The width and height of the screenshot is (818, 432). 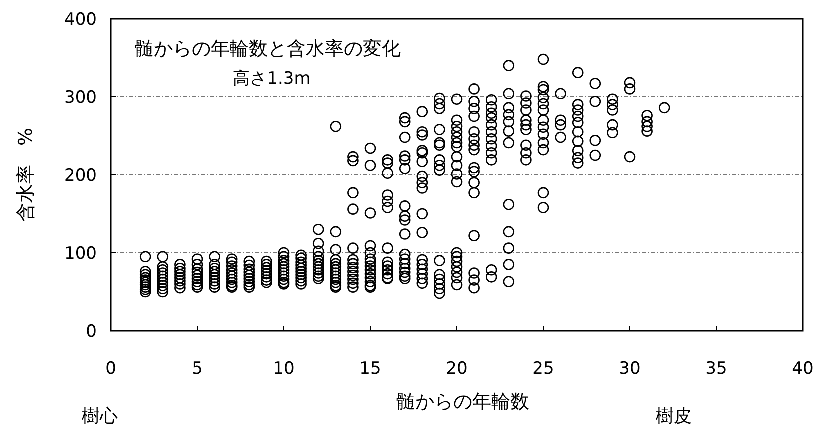 I want to click on x-tick-label: 40, so click(x=803, y=369).